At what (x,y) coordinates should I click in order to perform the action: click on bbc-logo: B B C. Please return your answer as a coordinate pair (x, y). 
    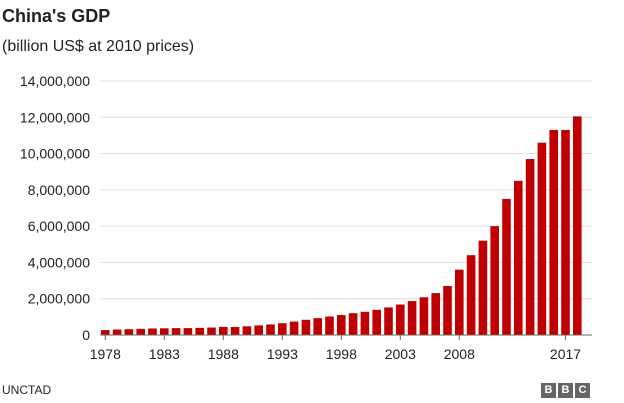
    Looking at the image, I should click on (565, 390).